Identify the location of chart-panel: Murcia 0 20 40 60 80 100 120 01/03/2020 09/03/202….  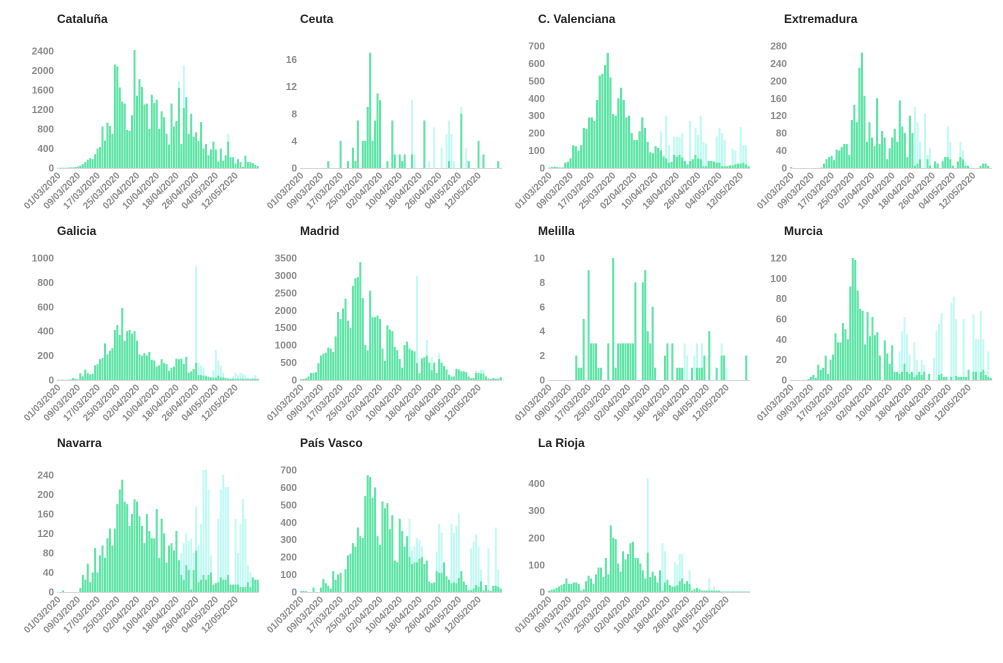
(879, 318).